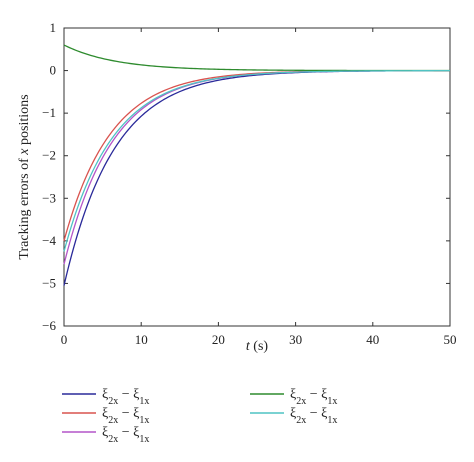 The image size is (474, 462). Describe the element at coordinates (218, 339) in the screenshot. I see `x-tick-label: 20` at that location.